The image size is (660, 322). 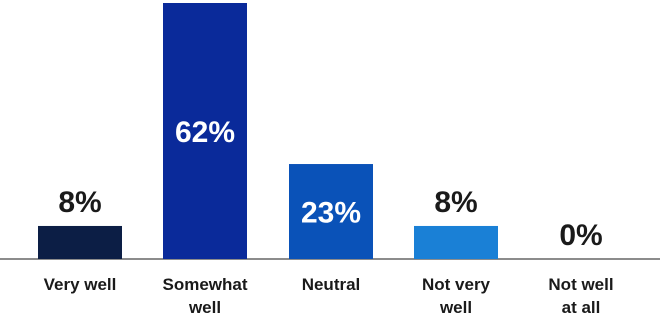 What do you see at coordinates (581, 307) in the screenshot?
I see `category-label-4-line-1: at all` at bounding box center [581, 307].